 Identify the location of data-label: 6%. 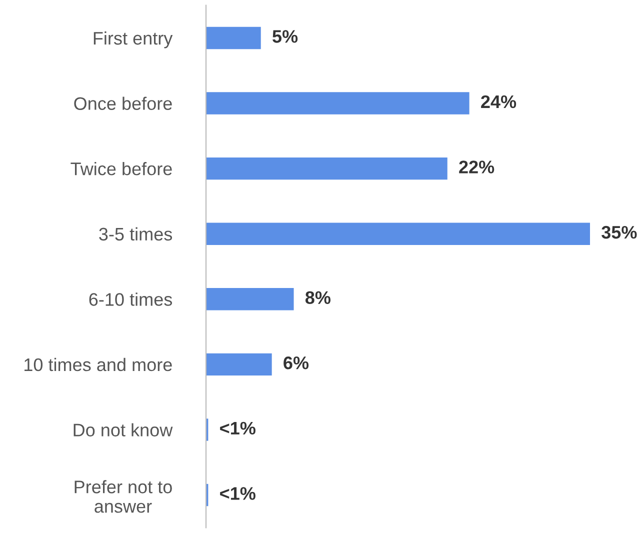
(296, 363).